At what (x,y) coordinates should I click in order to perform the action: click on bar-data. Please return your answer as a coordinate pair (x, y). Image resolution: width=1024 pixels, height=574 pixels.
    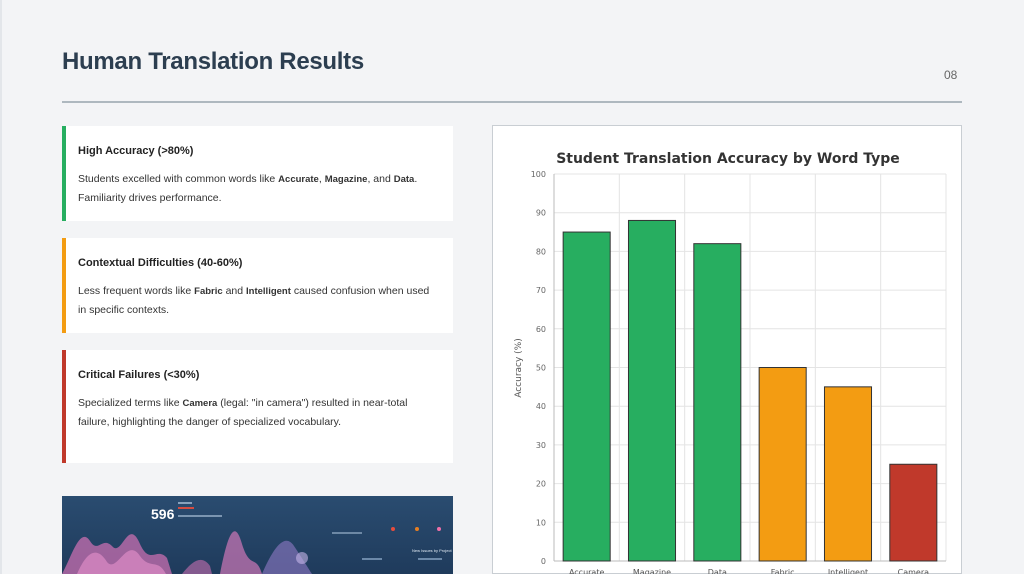
    Looking at the image, I should click on (717, 402).